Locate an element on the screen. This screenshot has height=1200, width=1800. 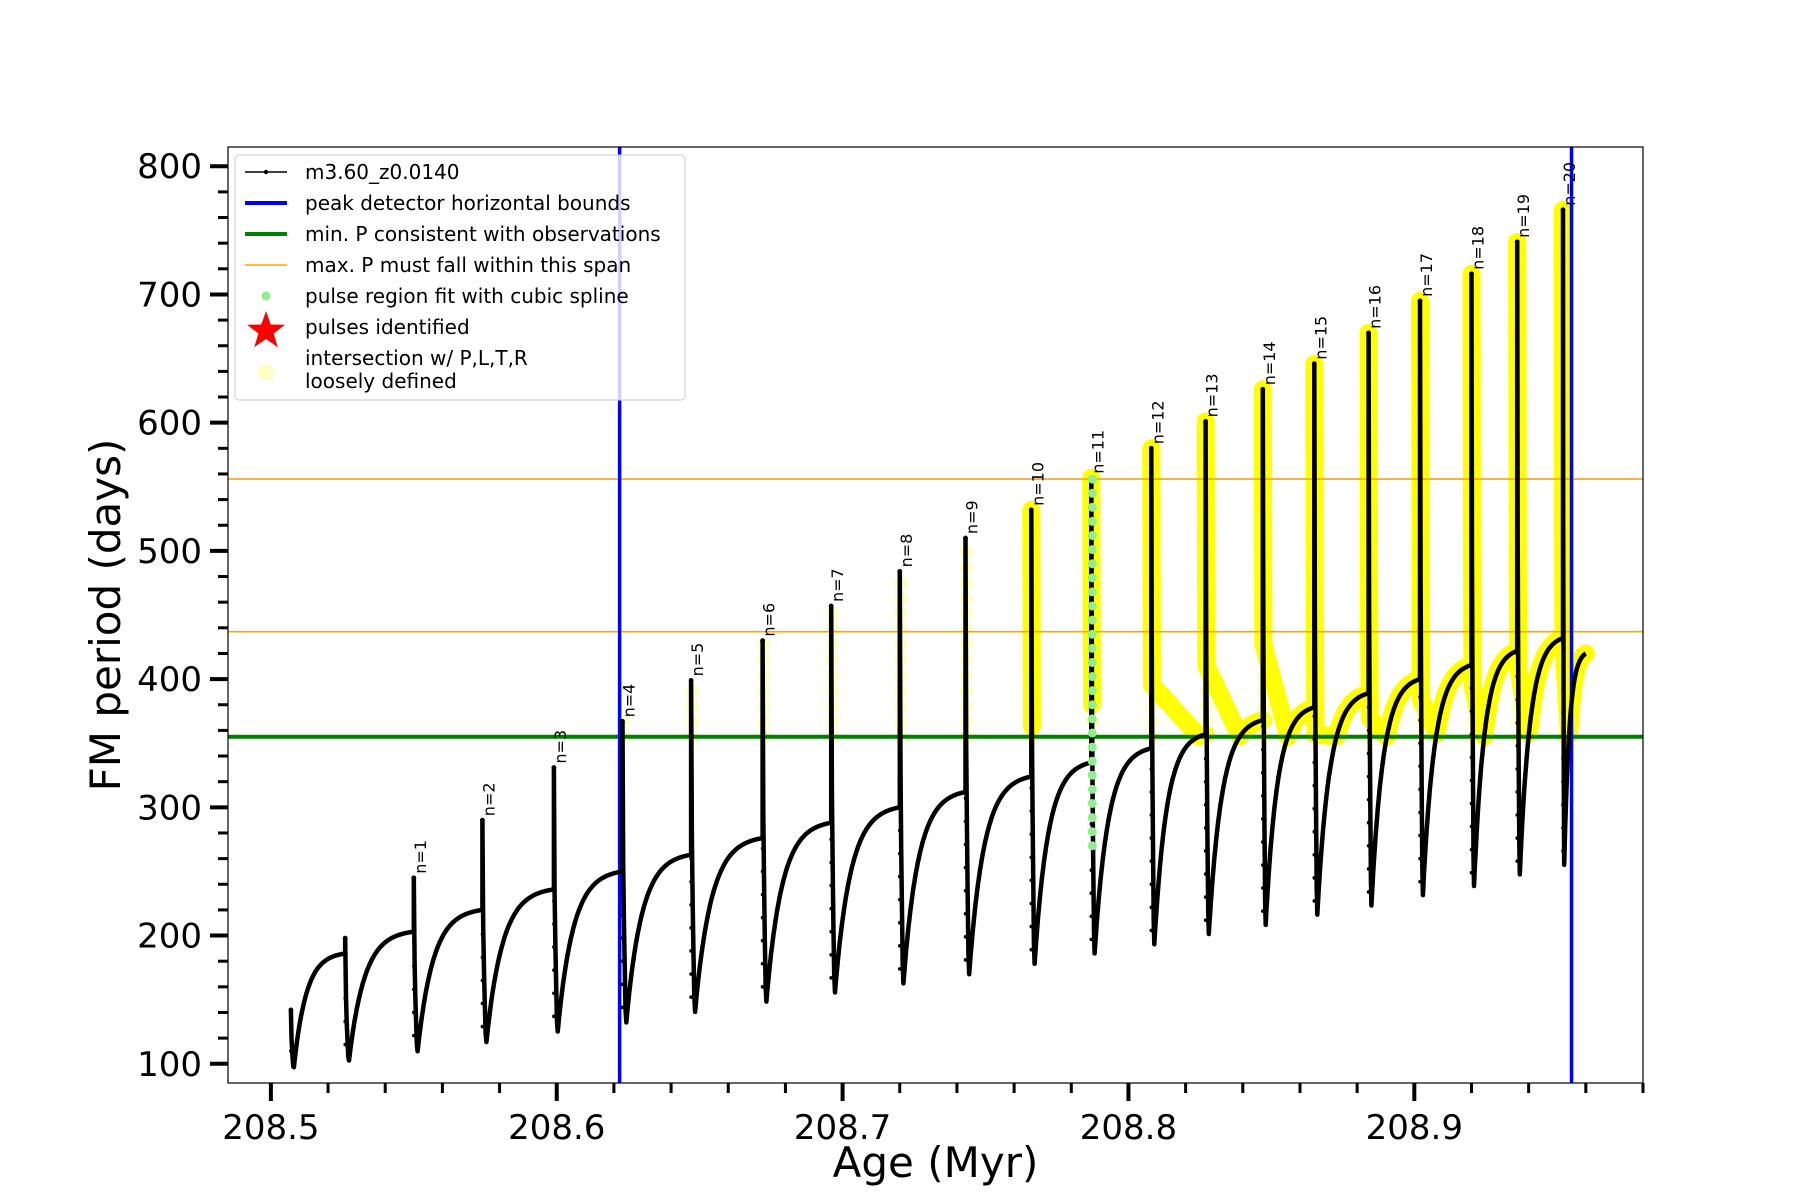
legend-star-swatch is located at coordinates (266, 329).